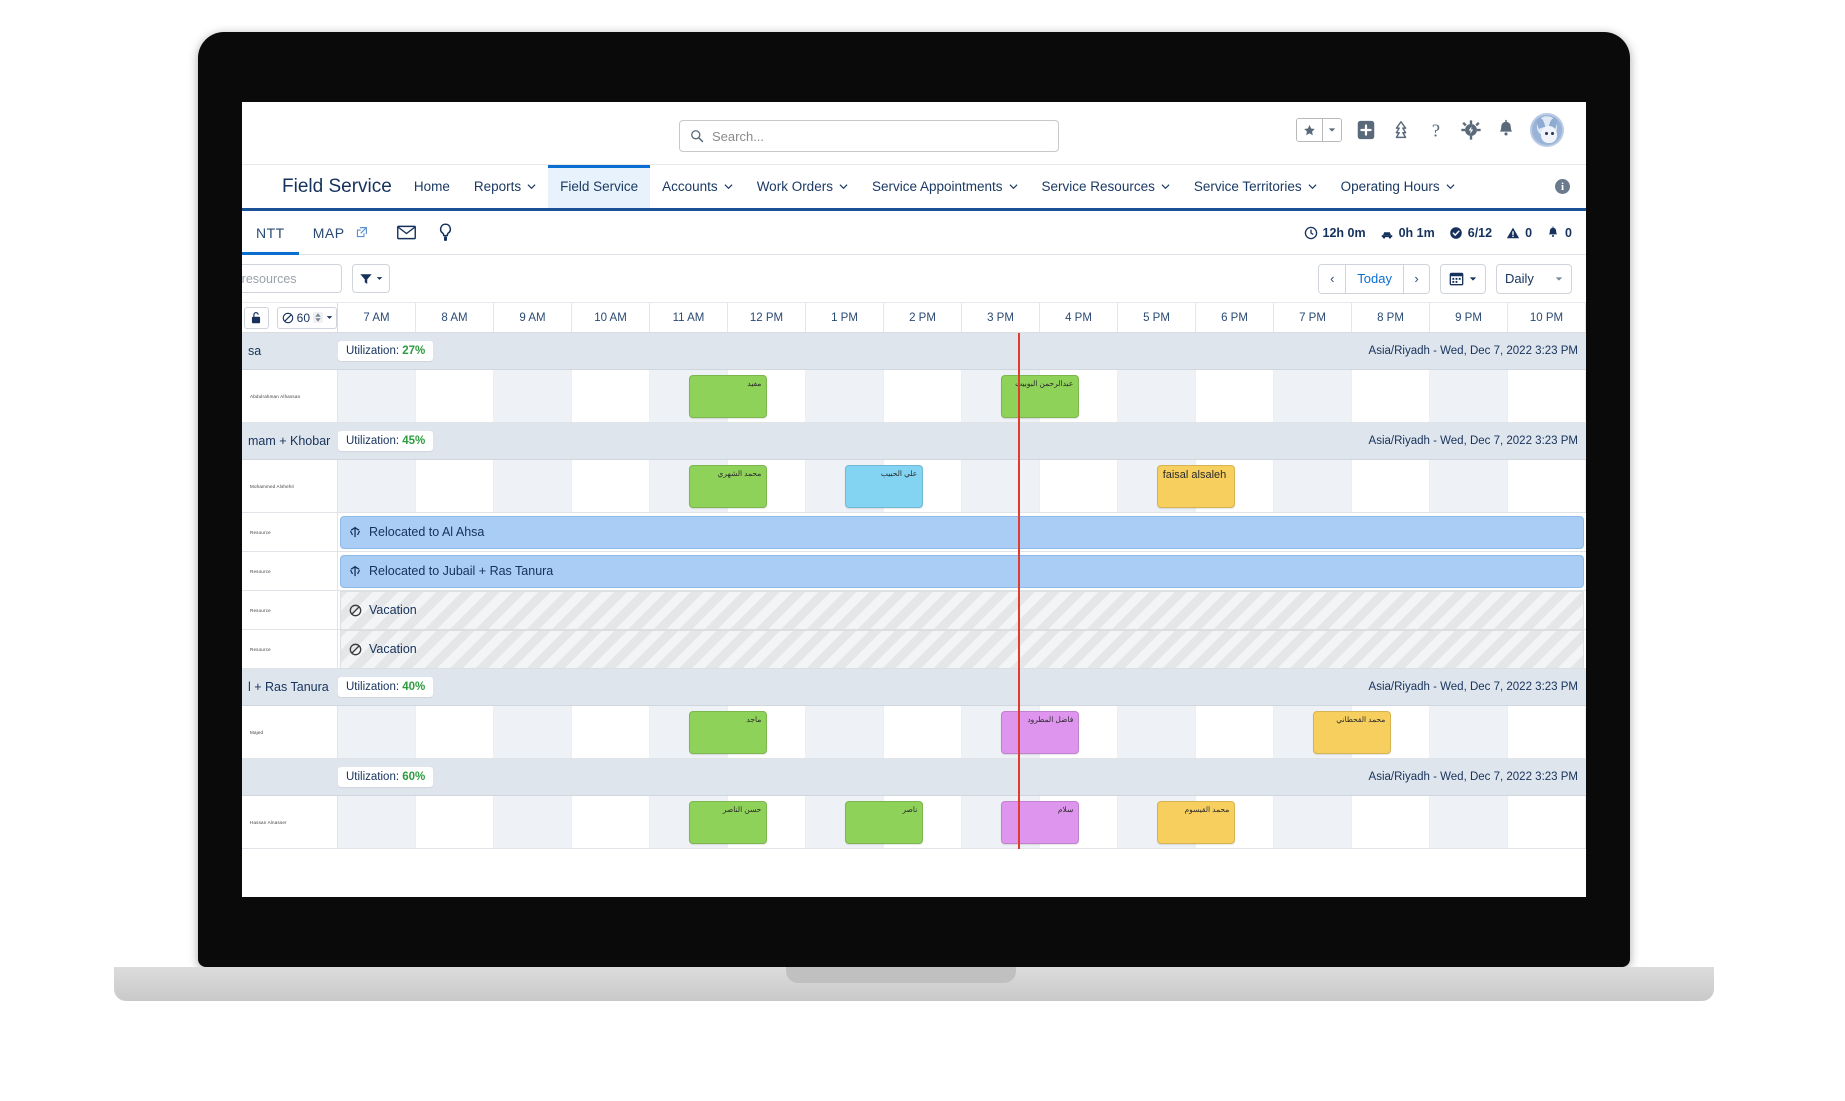  What do you see at coordinates (1416, 278) in the screenshot?
I see `next-day-button: ›` at bounding box center [1416, 278].